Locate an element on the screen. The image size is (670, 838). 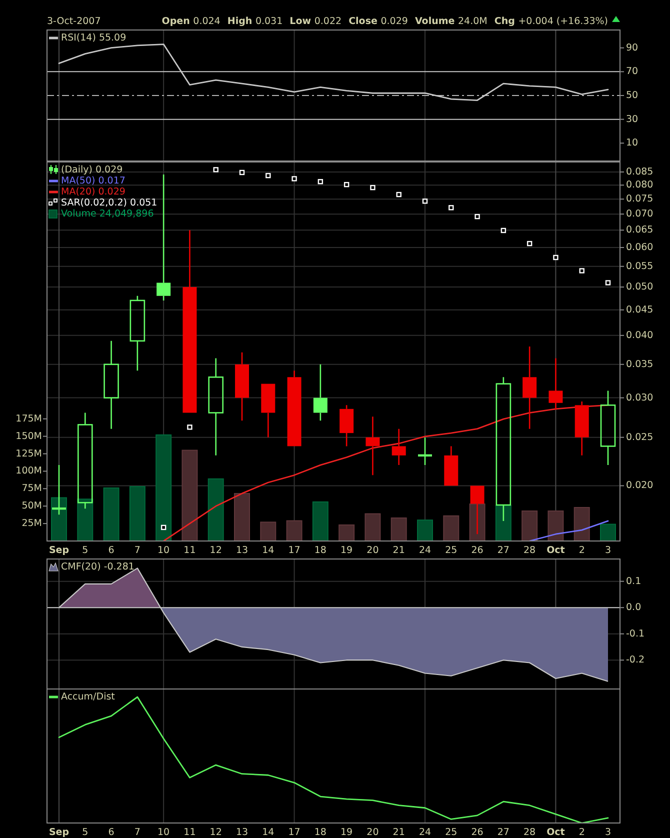
text: Open 0.024 High 0.031 Low 0.022 Close 0.029 Volume 24.0M Chg +0.004 (+16.33%) is located at coordinates (385, 21).